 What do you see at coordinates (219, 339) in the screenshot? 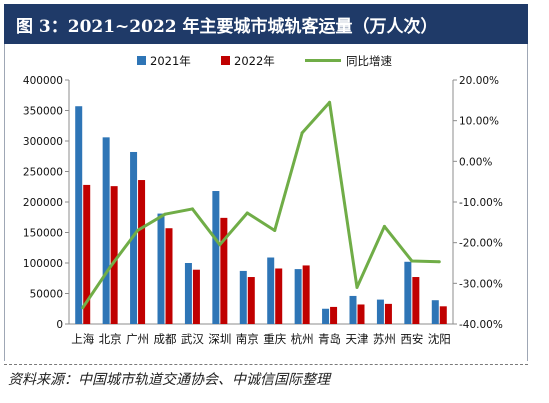
I see `category-label: 深圳` at bounding box center [219, 339].